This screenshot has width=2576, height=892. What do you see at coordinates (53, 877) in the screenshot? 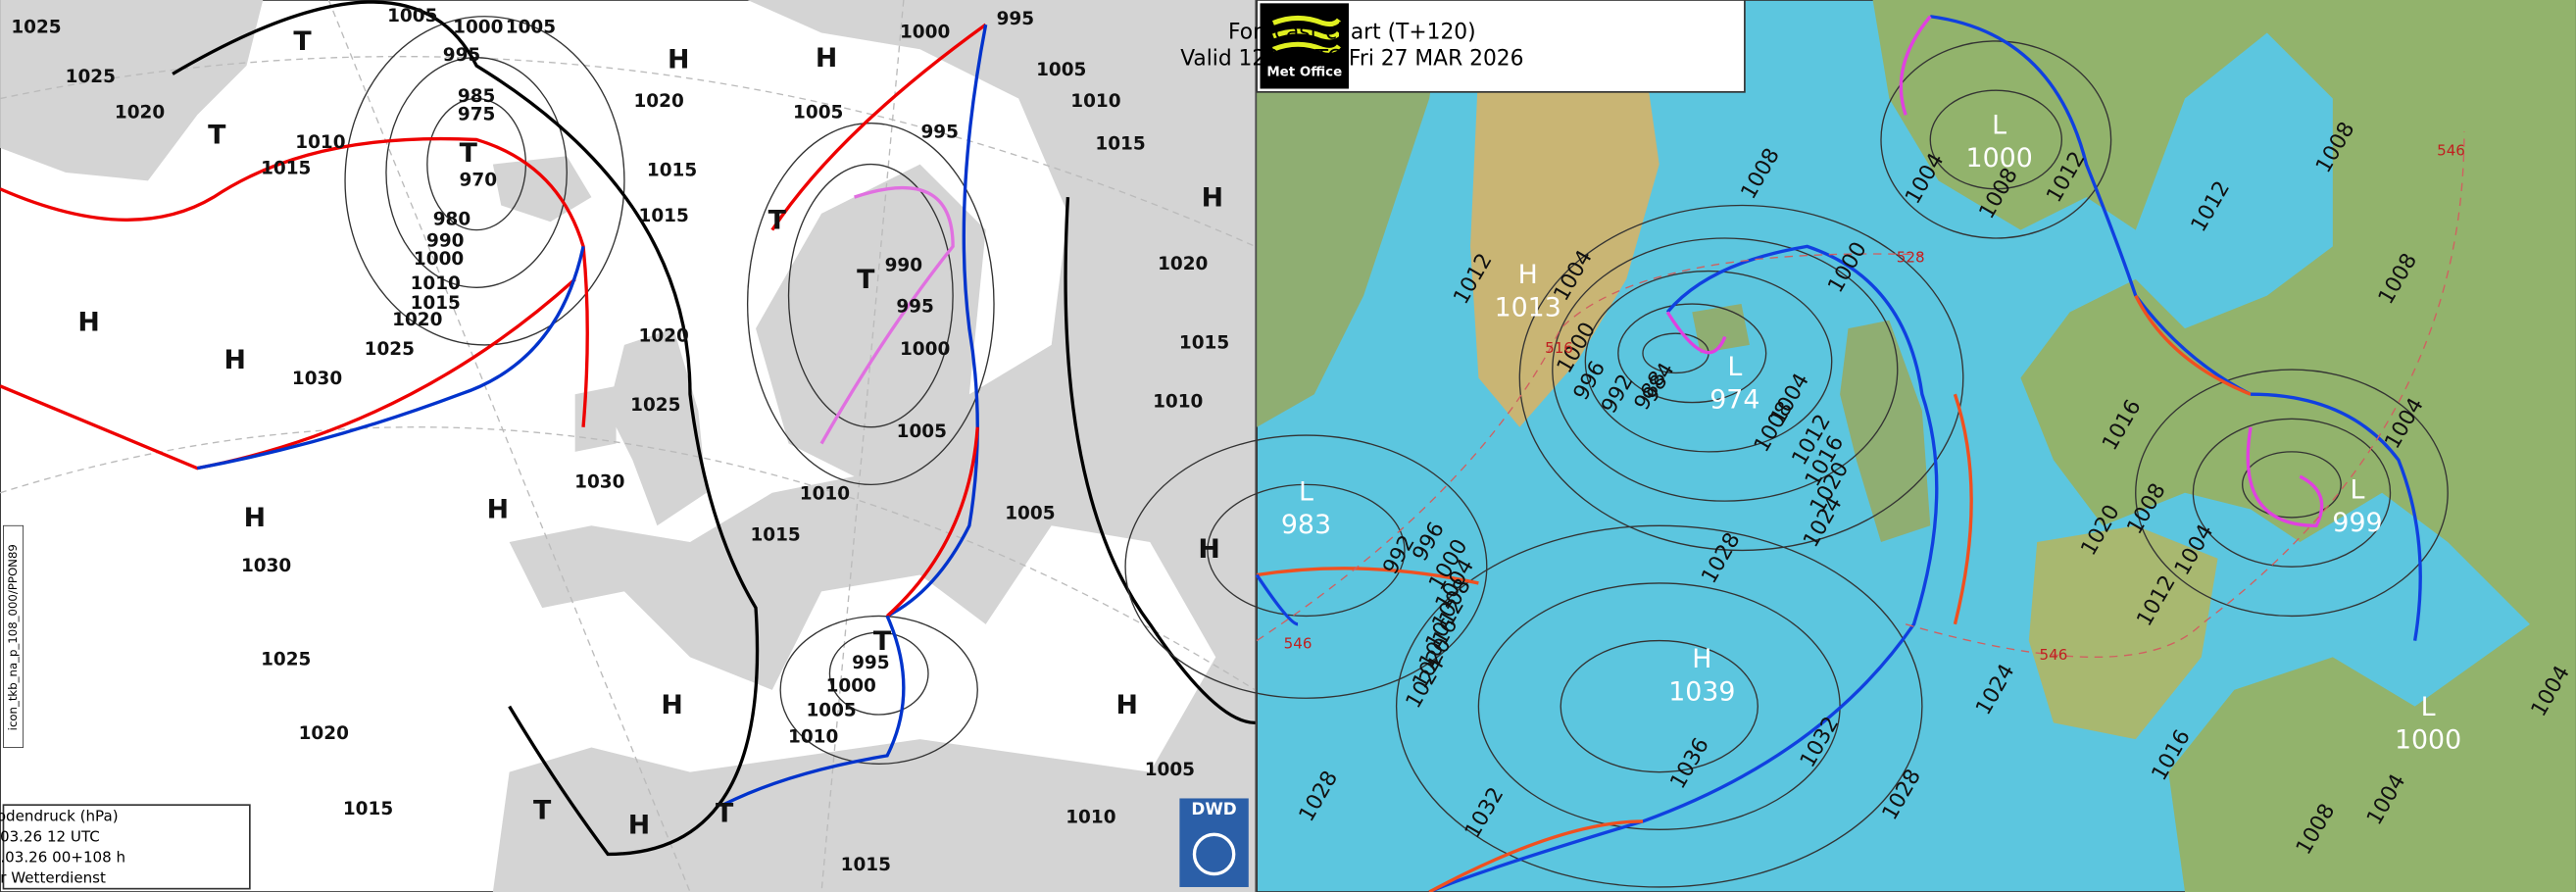
I see `info-line: © Deutscher Wetterdienst` at bounding box center [53, 877].